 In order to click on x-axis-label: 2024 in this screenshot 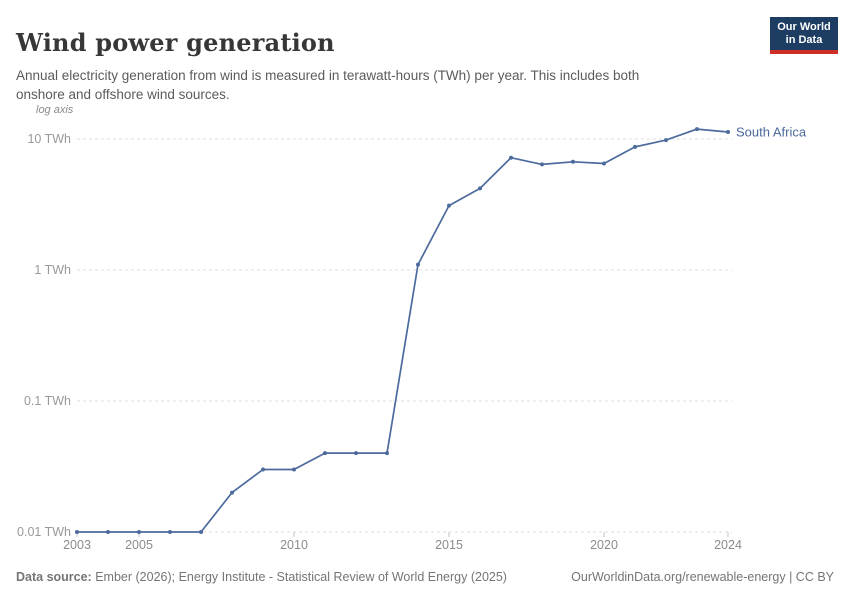, I will do `click(728, 545)`.